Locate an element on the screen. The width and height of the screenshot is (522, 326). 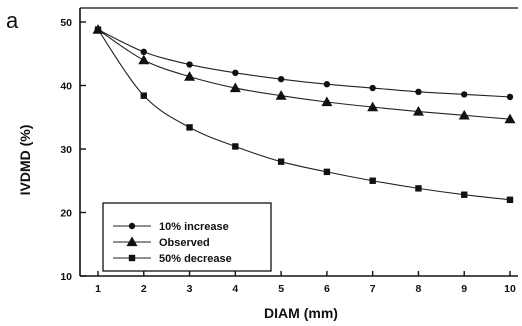
legend-item: 10% increase is located at coordinates (171, 227).